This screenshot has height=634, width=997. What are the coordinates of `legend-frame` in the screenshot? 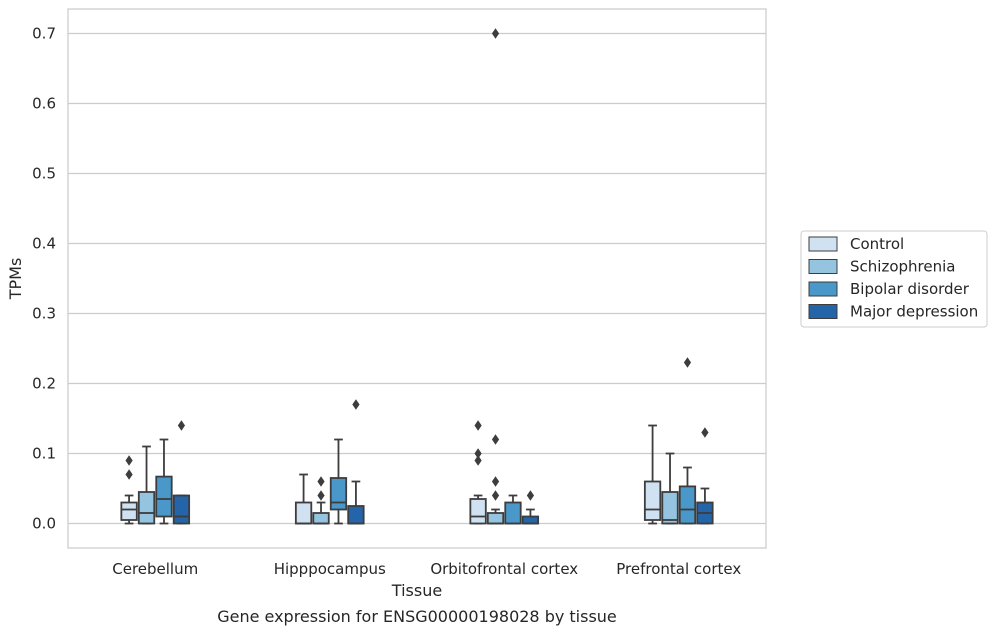 It's located at (894, 279).